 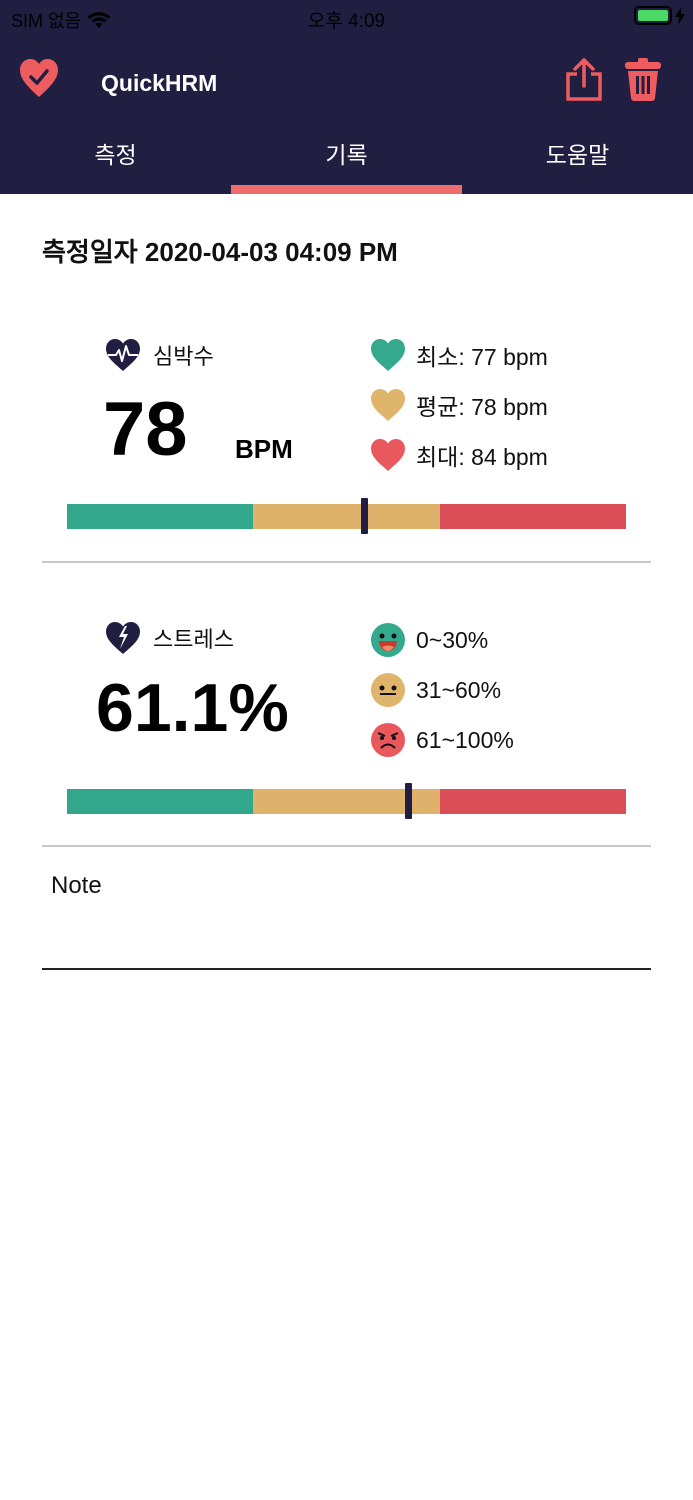 I want to click on gauge-mid, so click(x=346, y=516).